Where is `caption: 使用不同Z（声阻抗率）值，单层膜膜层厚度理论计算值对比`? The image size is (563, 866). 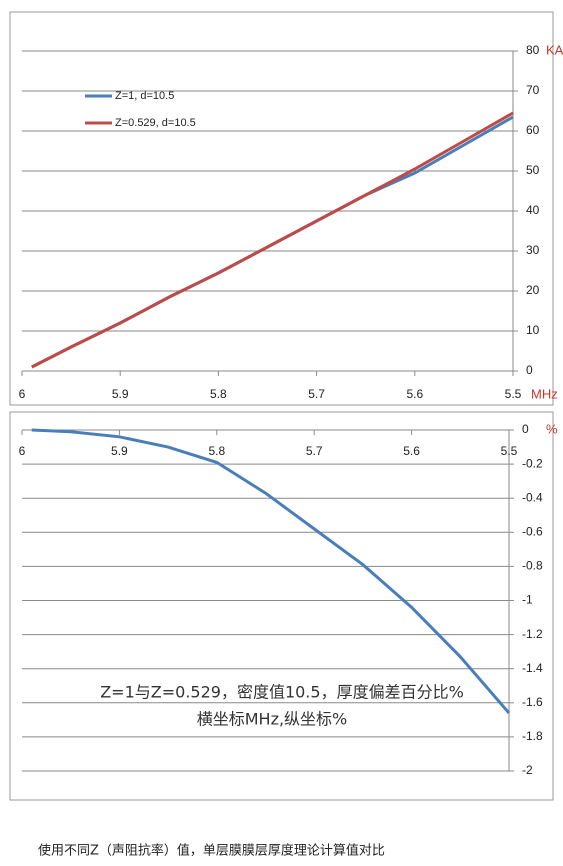 caption: 使用不同Z（声阻抗率）值，单层膜膜层厚度理论计算值对比 is located at coordinates (211, 851).